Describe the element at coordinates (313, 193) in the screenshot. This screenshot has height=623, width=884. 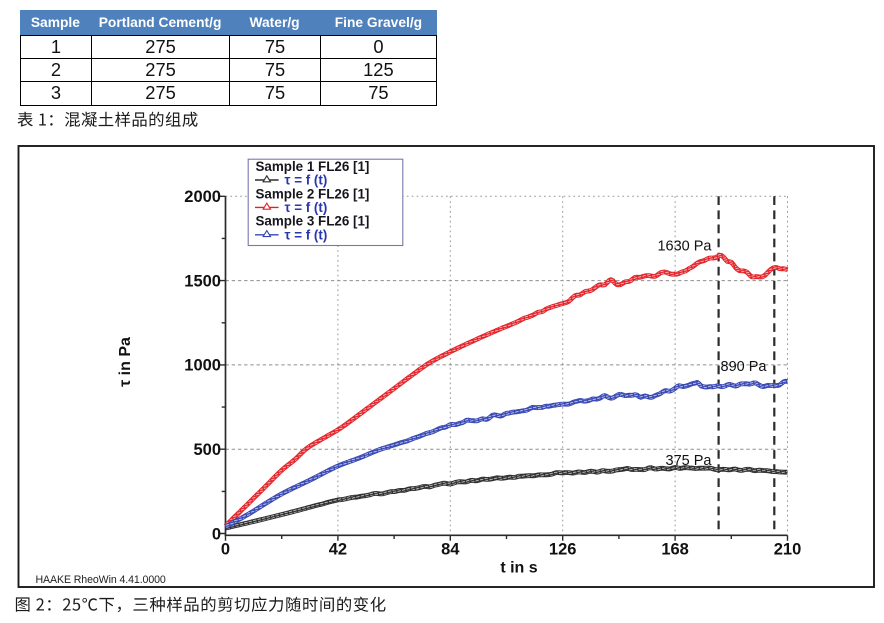
I see `svg-text: Sample 2 FL26 [1]` at that location.